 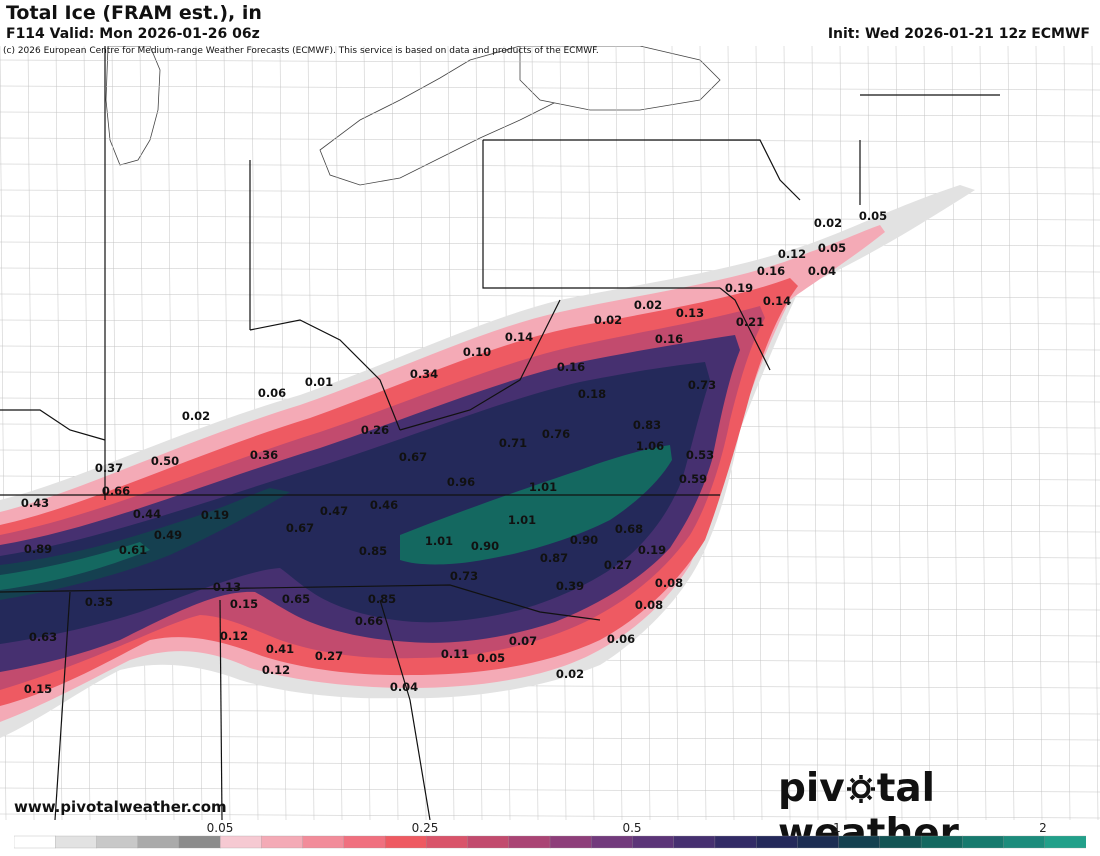 What do you see at coordinates (43, 637) in the screenshot?
I see `ice-value-label: 0.63` at bounding box center [43, 637].